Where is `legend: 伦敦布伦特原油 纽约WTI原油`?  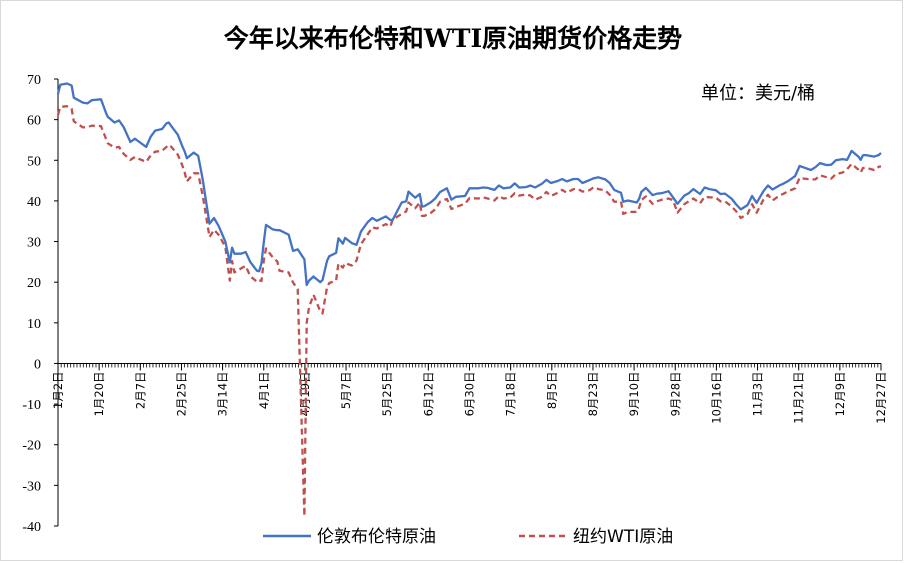
legend: 伦敦布伦特原油 纽约WTI原油 is located at coordinates (468, 537).